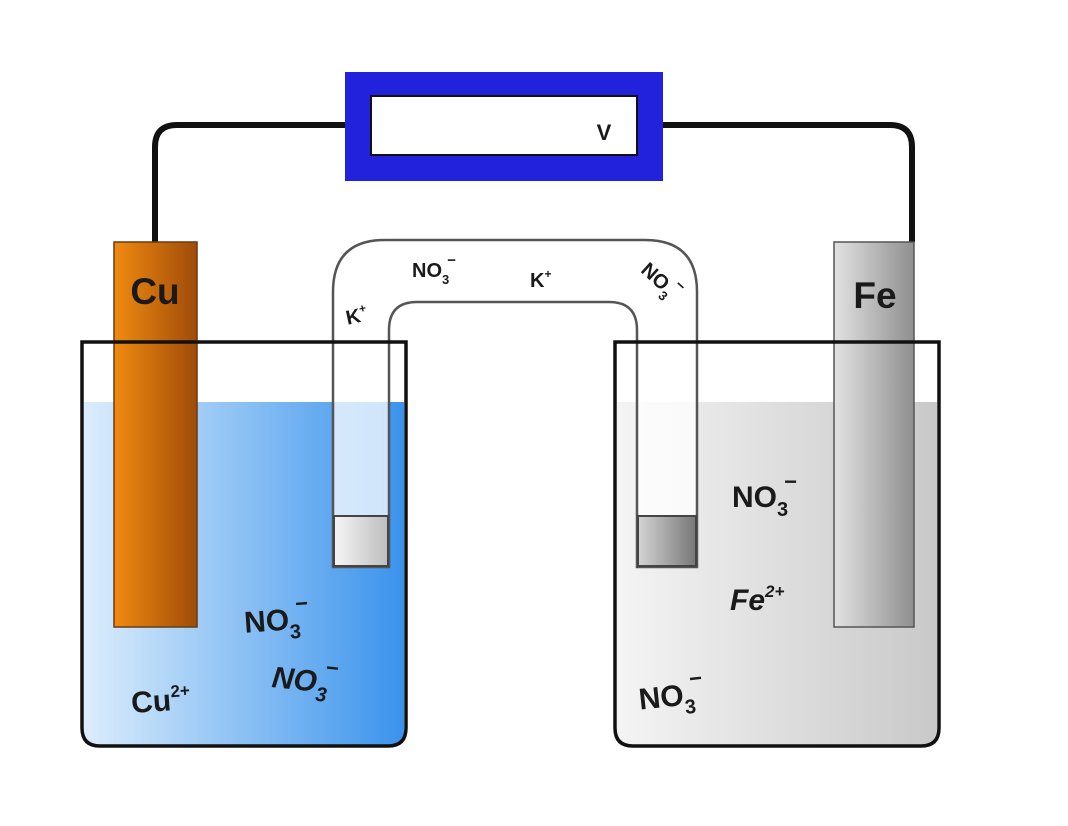 The height and width of the screenshot is (826, 1068). I want to click on iron-rod, so click(874, 434).